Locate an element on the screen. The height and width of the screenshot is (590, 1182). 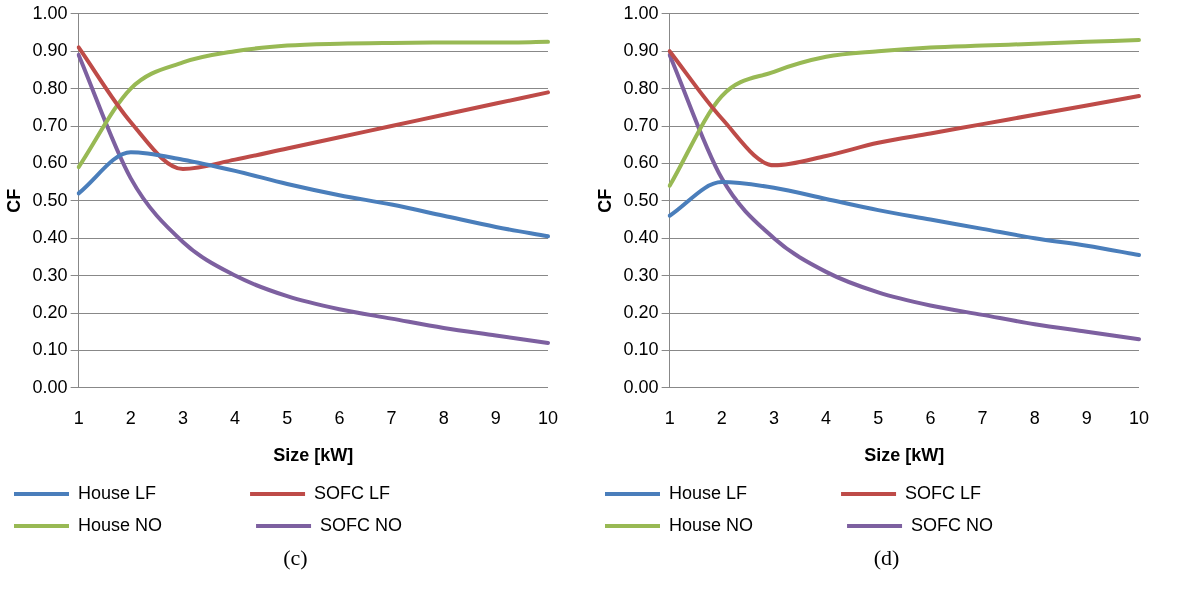
text: (d) is located at coordinates (886, 558).